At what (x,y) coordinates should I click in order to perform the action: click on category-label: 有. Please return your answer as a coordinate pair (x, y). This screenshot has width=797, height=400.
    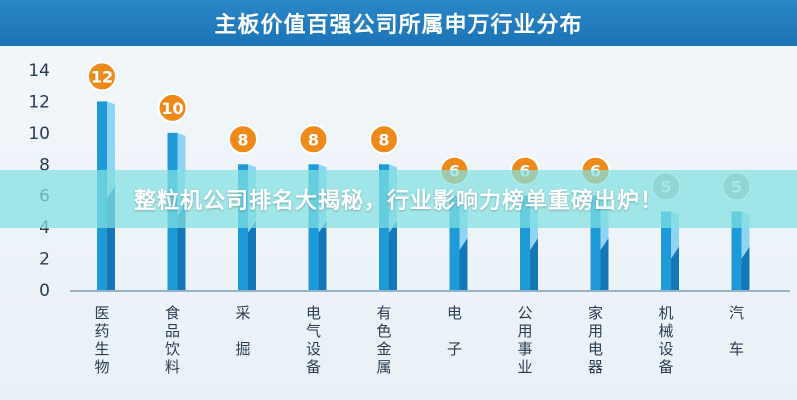
    Looking at the image, I should click on (383, 313).